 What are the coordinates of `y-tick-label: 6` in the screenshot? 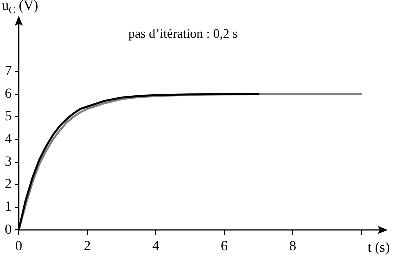 It's located at (8, 94).